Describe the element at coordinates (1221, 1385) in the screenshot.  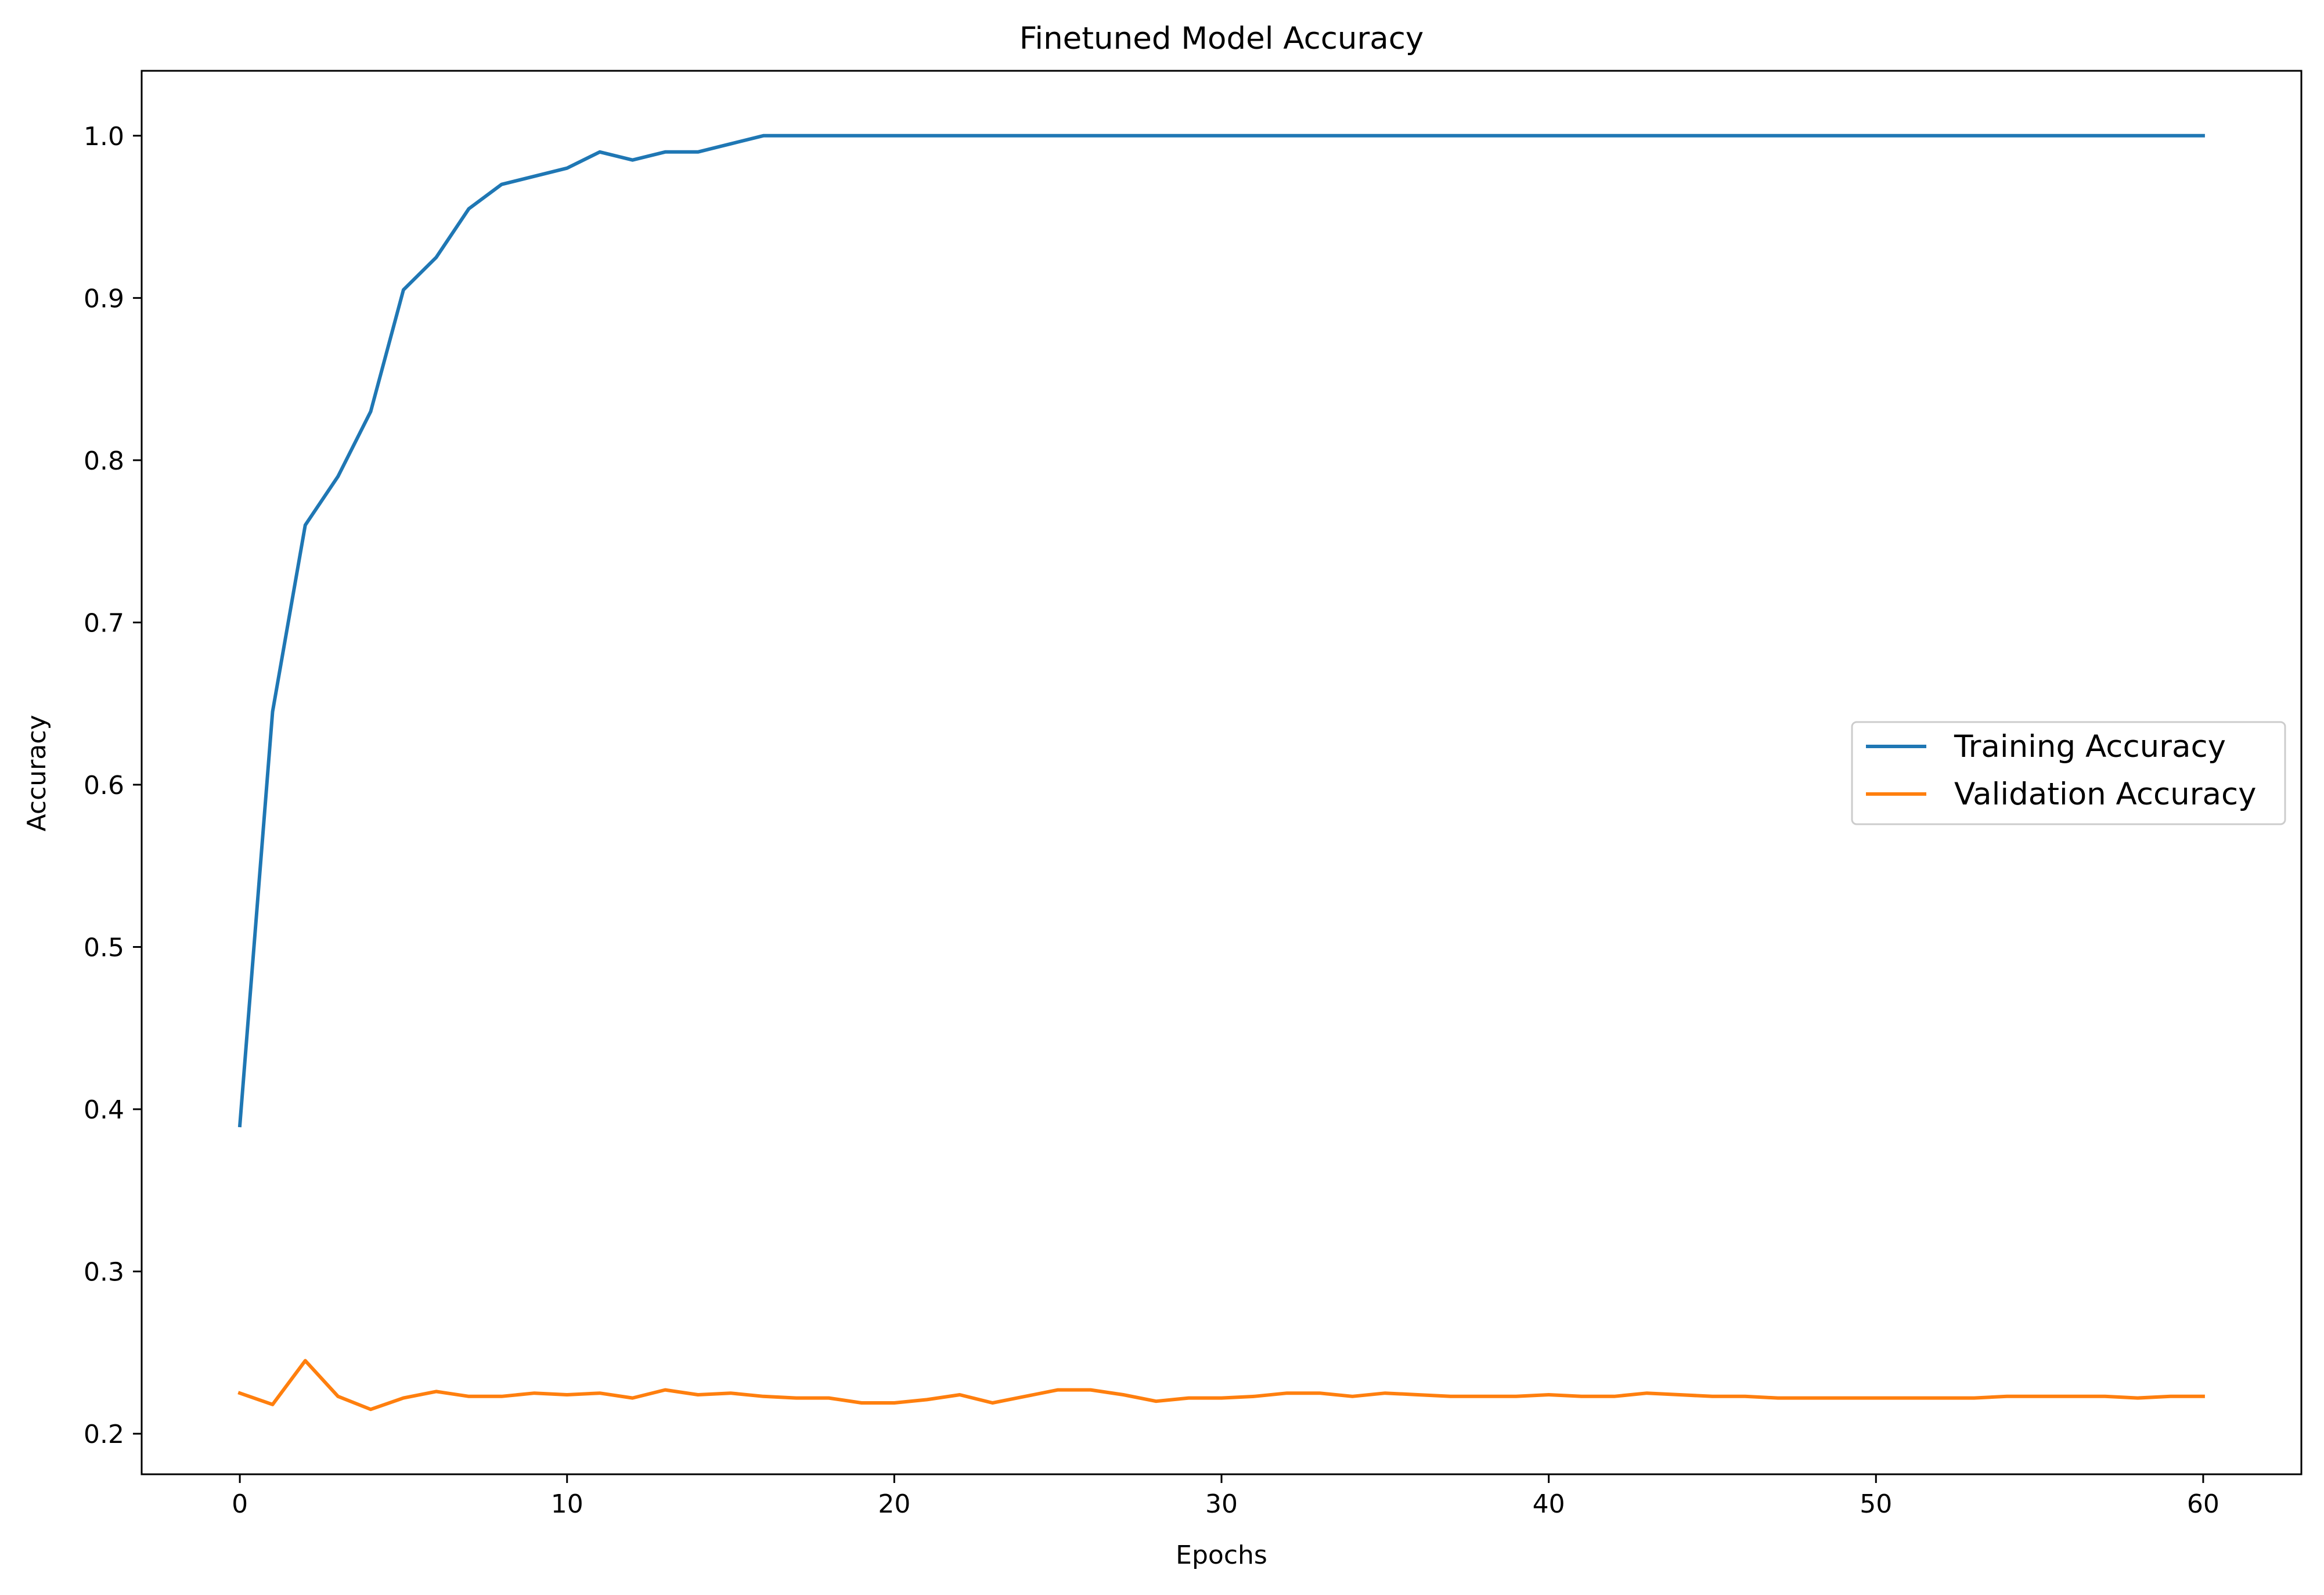
I see `series-line-validation-accuracy` at that location.